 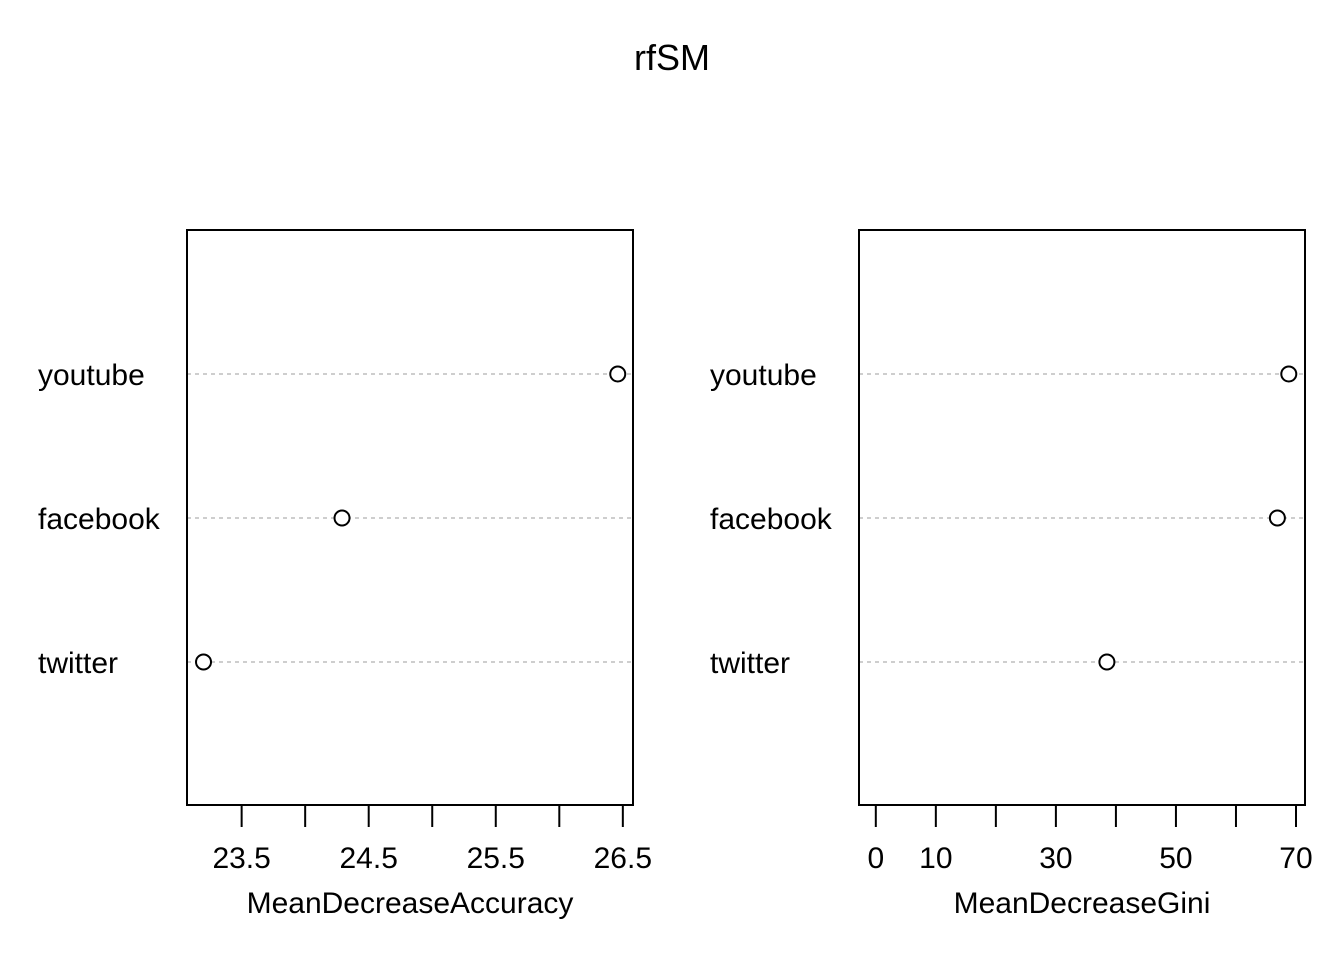 I want to click on x-axis-label: MeanDecreaseAccuracy, so click(x=410, y=903).